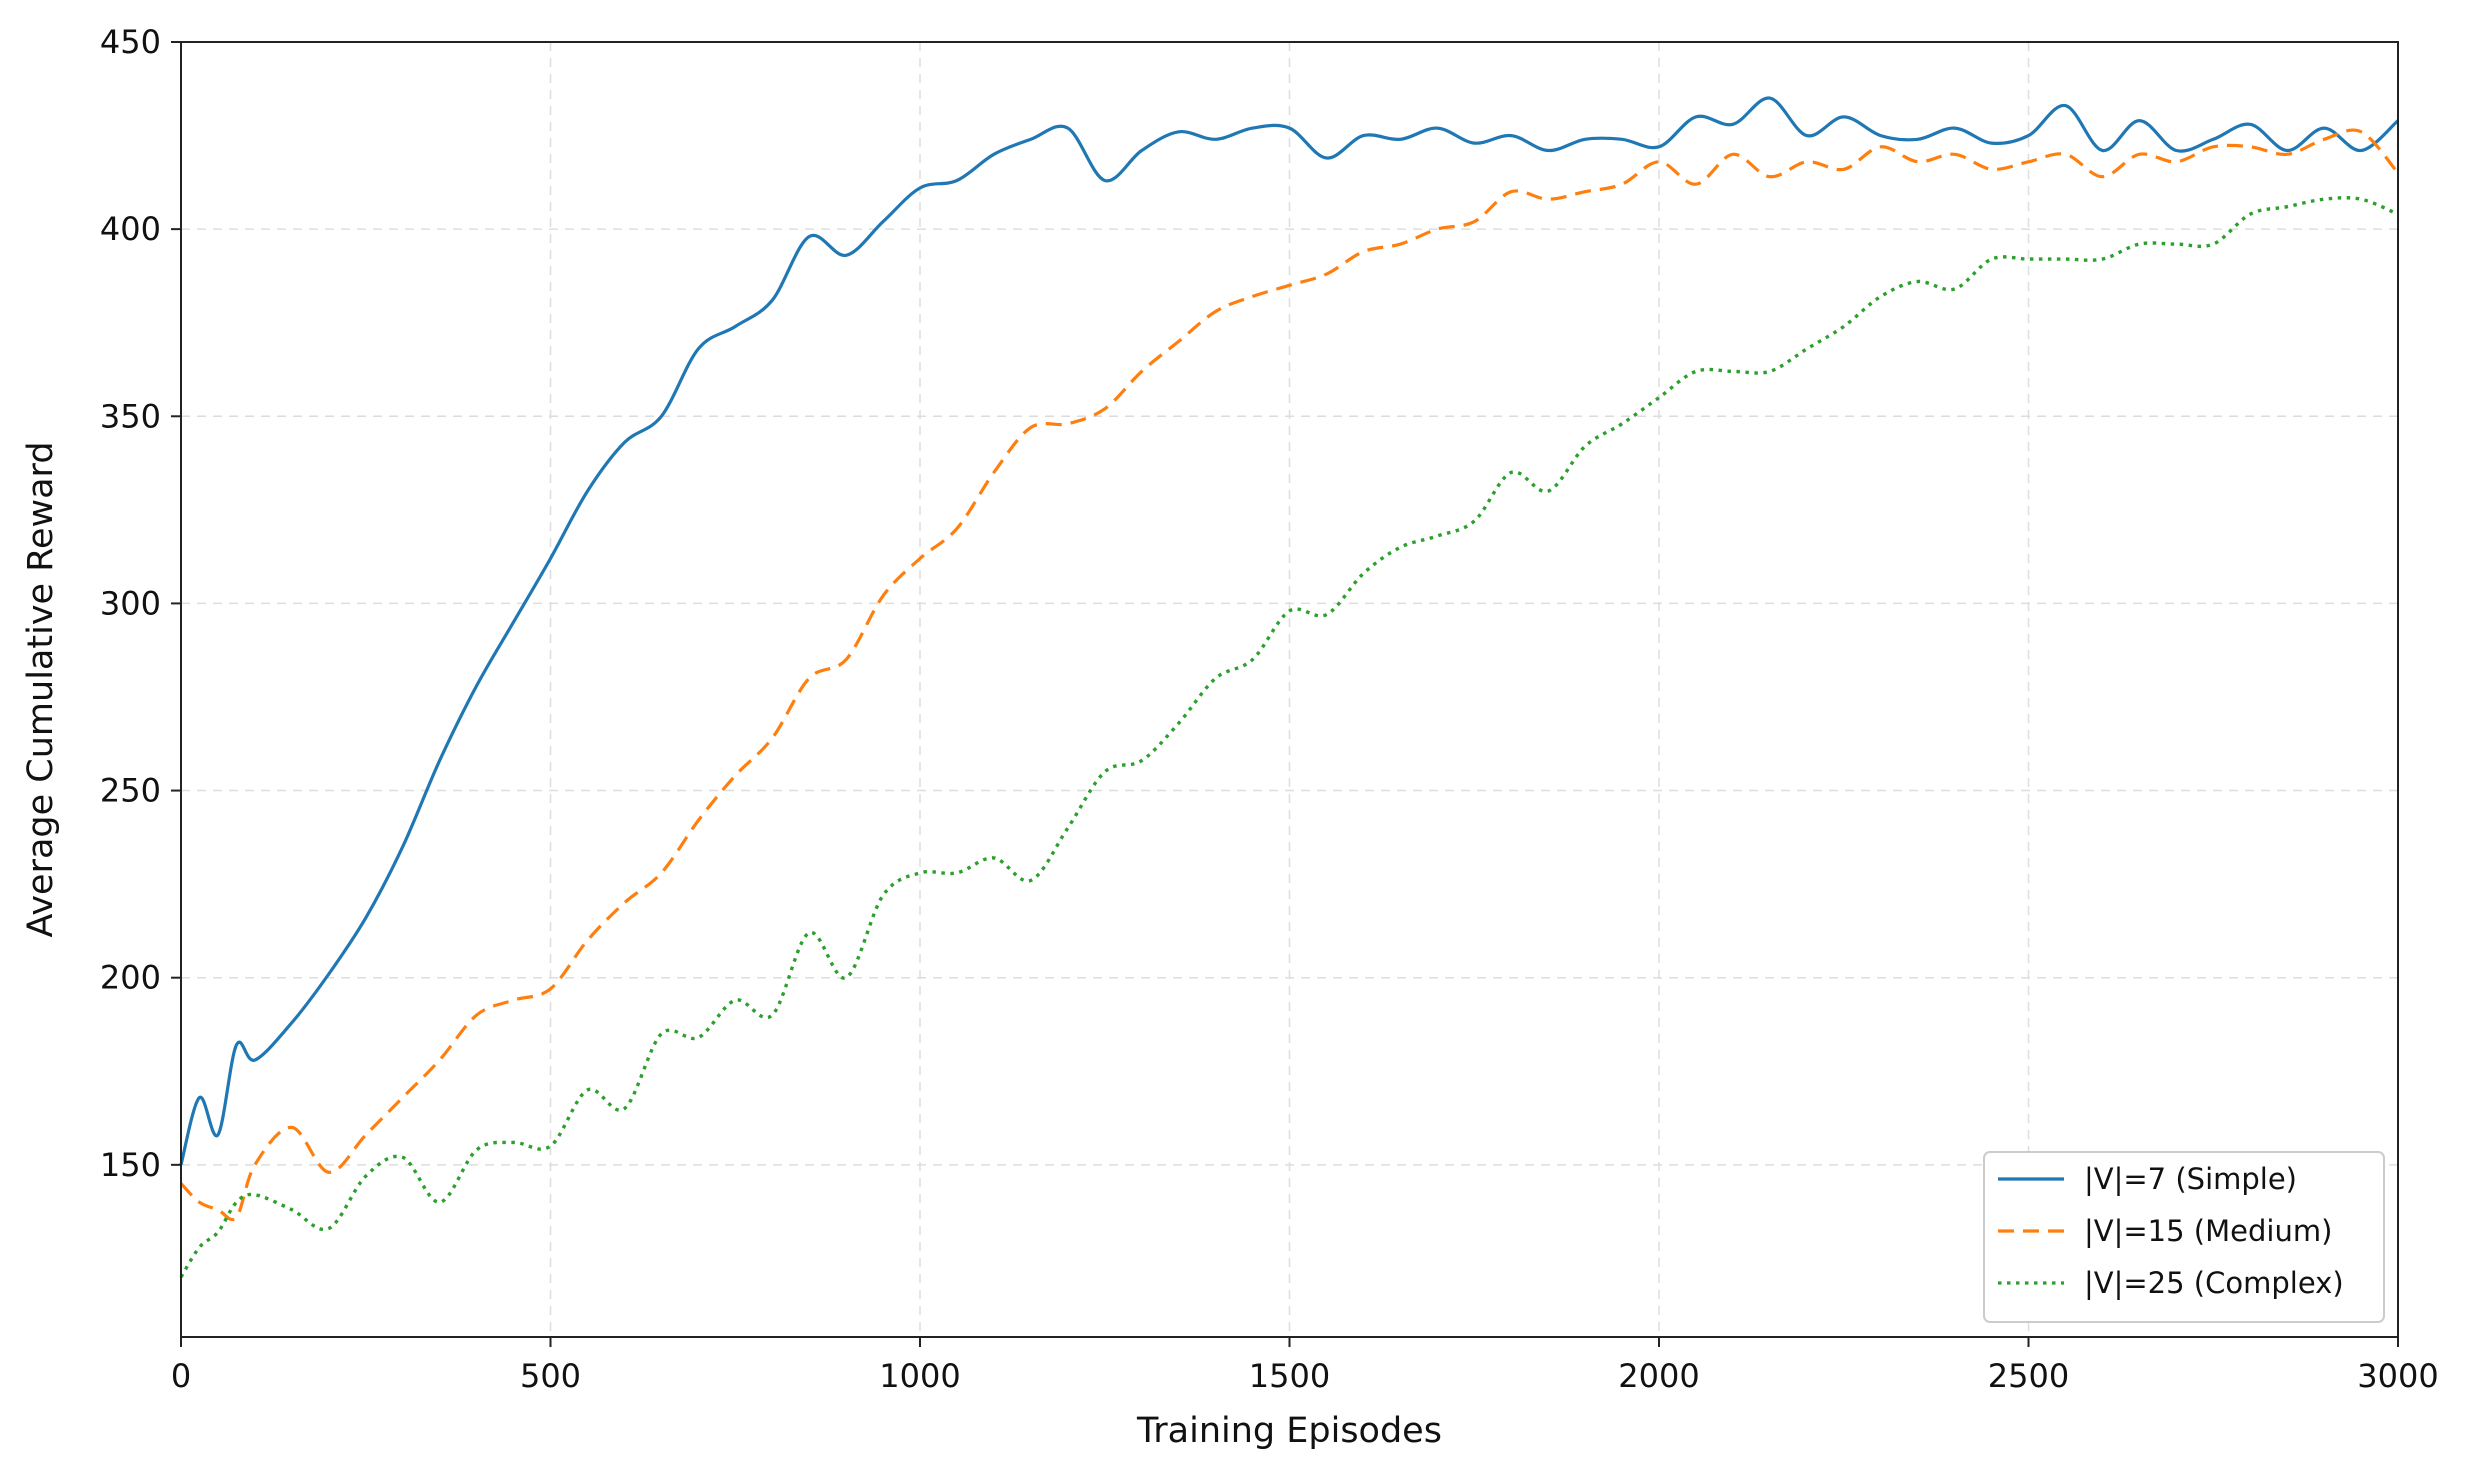  I want to click on y-axis-label: Average Cumulative Reward, so click(41, 689).